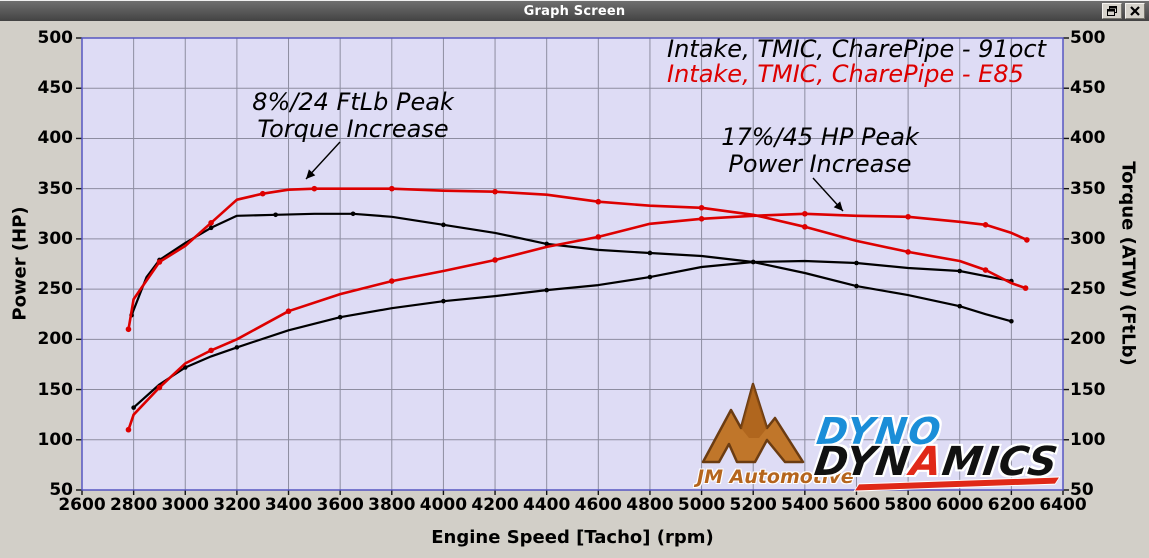  Describe the element at coordinates (572, 537) in the screenshot. I see `x-axis-title: Engine Speed [Tacho] (rpm)` at that location.